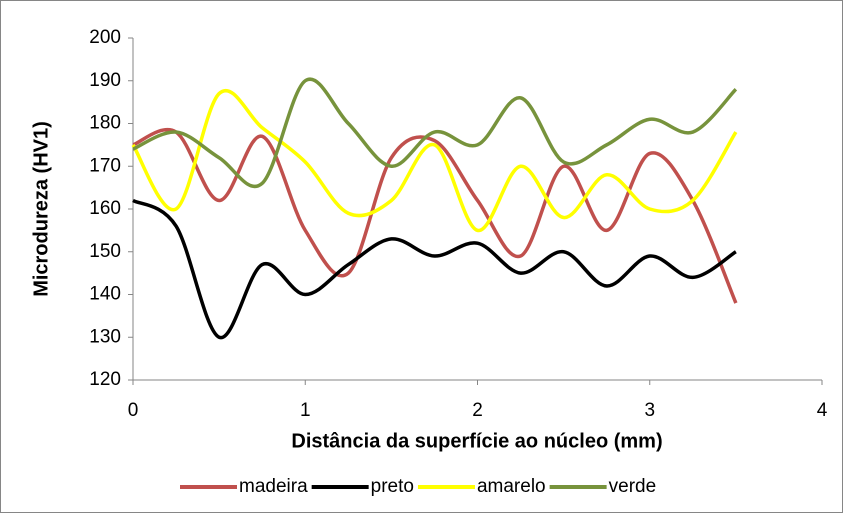 This screenshot has height=513, width=843. I want to click on x-tick-label: 2, so click(477, 410).